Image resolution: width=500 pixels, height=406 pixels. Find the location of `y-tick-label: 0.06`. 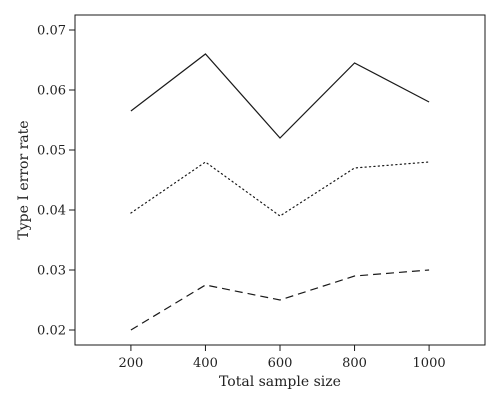

y-tick-label: 0.06 is located at coordinates (51, 91).